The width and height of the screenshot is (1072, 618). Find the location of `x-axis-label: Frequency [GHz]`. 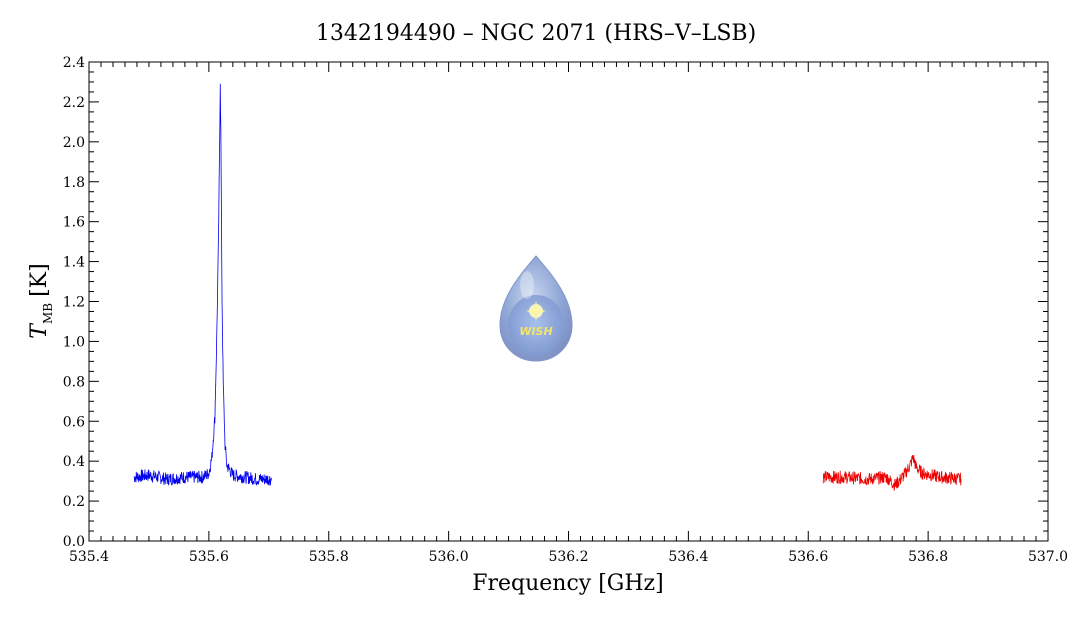

x-axis-label: Frequency [GHz] is located at coordinates (568, 583).